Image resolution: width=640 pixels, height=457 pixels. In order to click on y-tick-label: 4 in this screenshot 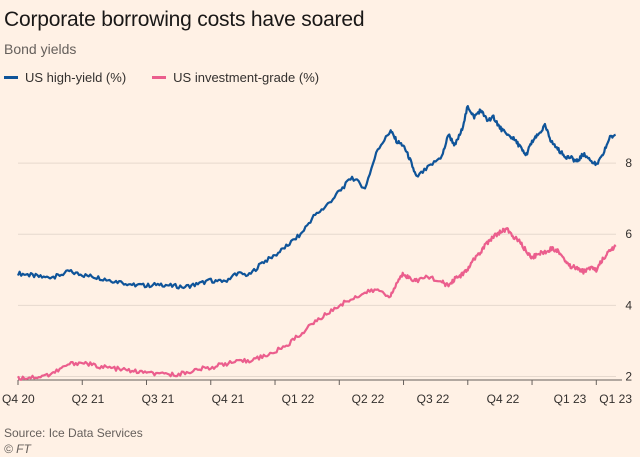, I will do `click(628, 305)`.